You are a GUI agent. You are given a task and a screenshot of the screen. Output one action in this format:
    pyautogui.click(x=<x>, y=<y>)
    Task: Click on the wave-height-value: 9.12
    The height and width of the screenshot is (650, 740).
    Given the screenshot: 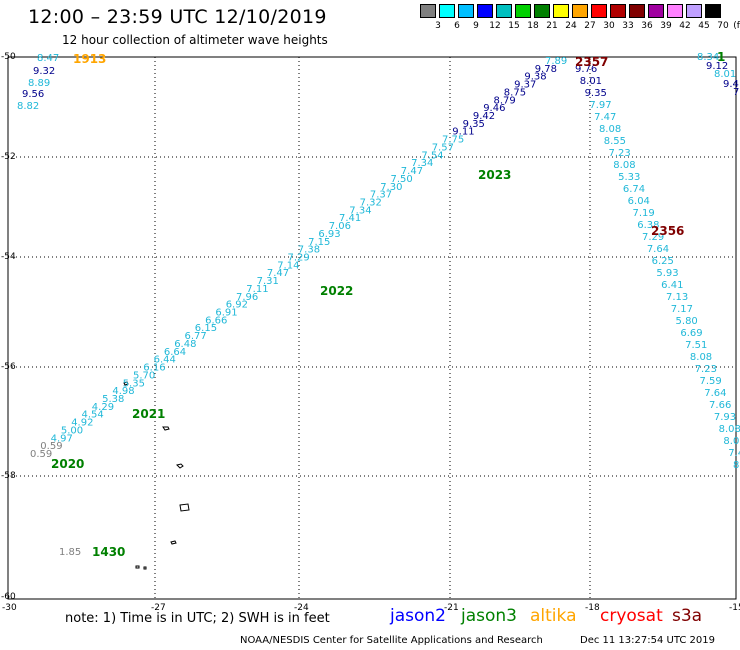 What is the action you would take?
    pyautogui.click(x=717, y=66)
    